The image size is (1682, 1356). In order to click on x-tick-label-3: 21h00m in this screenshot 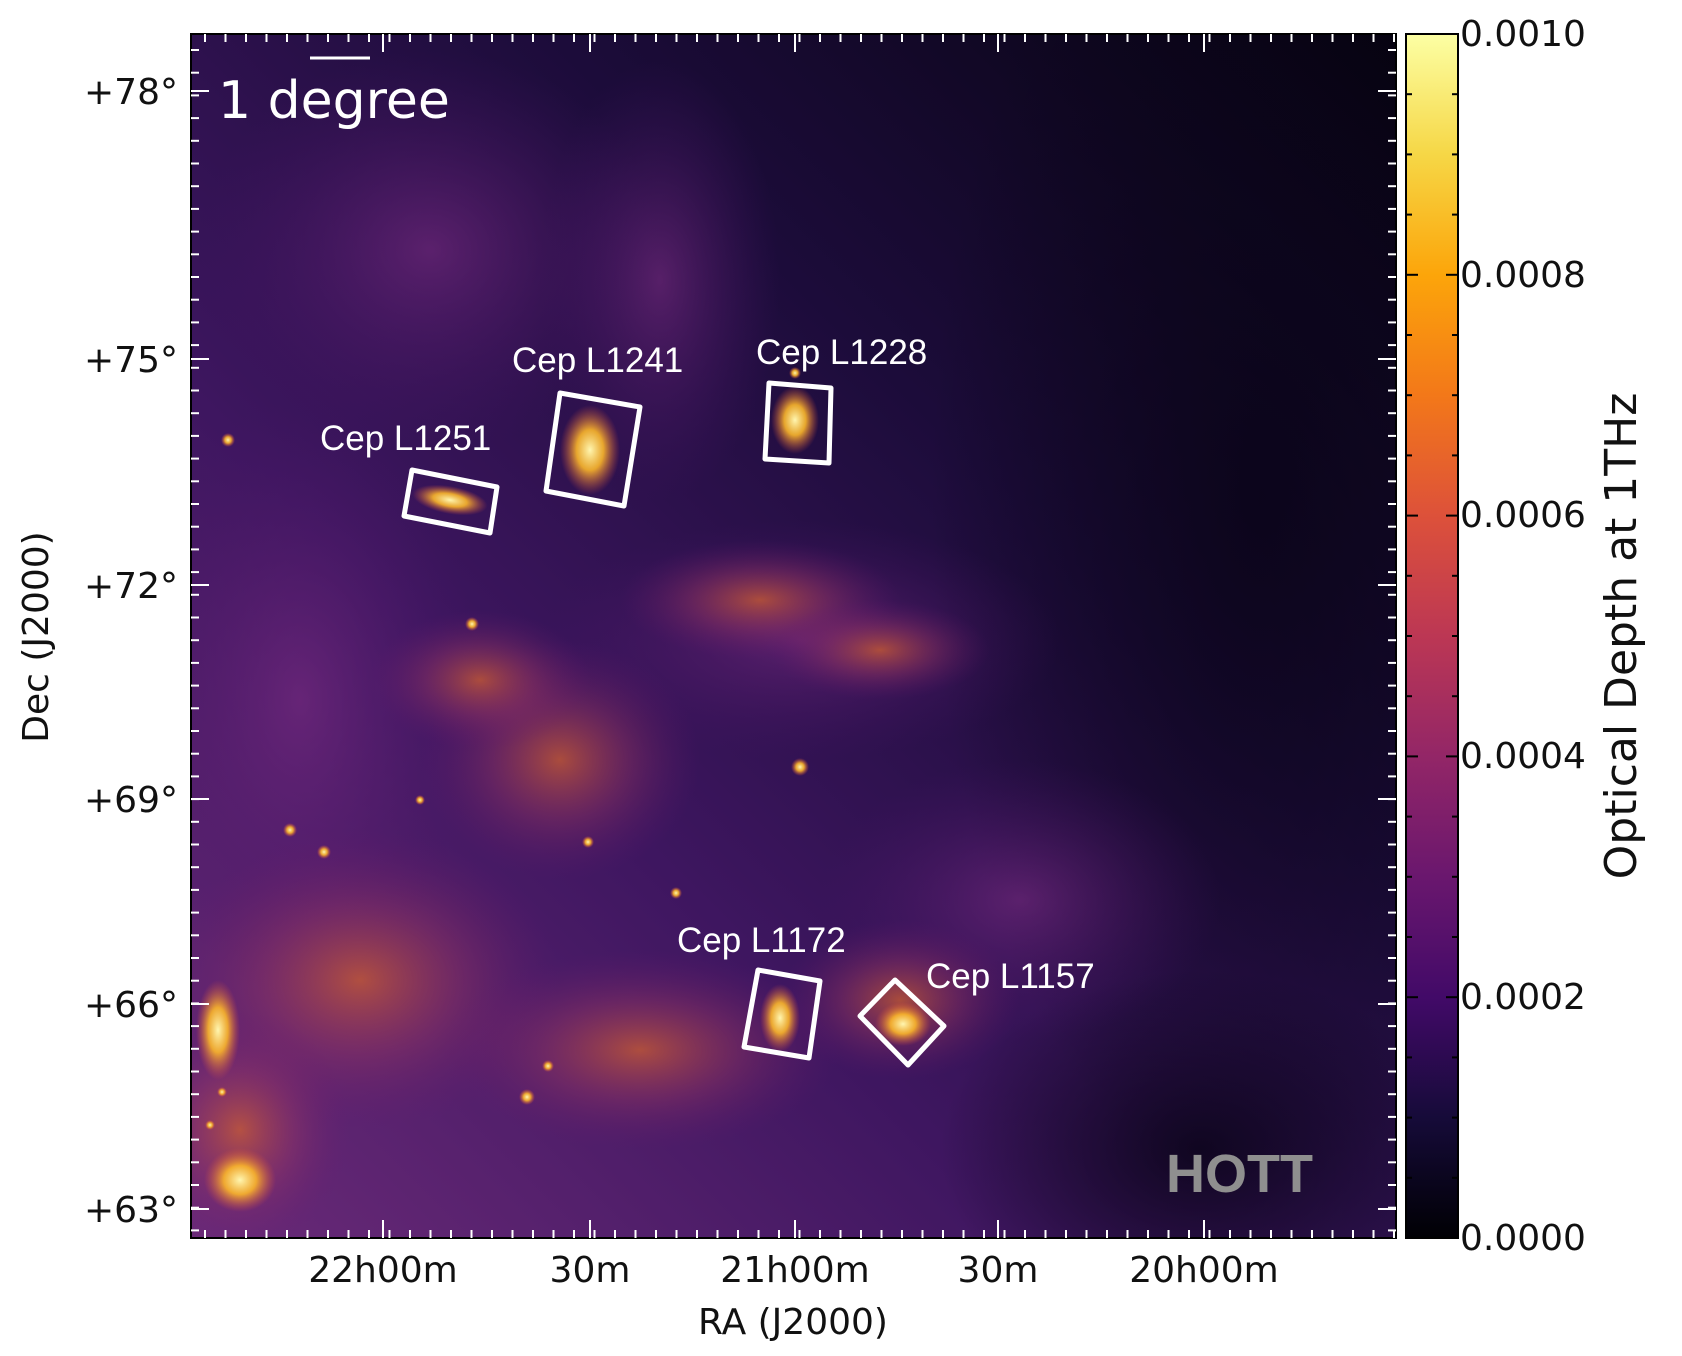, I will do `click(795, 1270)`.